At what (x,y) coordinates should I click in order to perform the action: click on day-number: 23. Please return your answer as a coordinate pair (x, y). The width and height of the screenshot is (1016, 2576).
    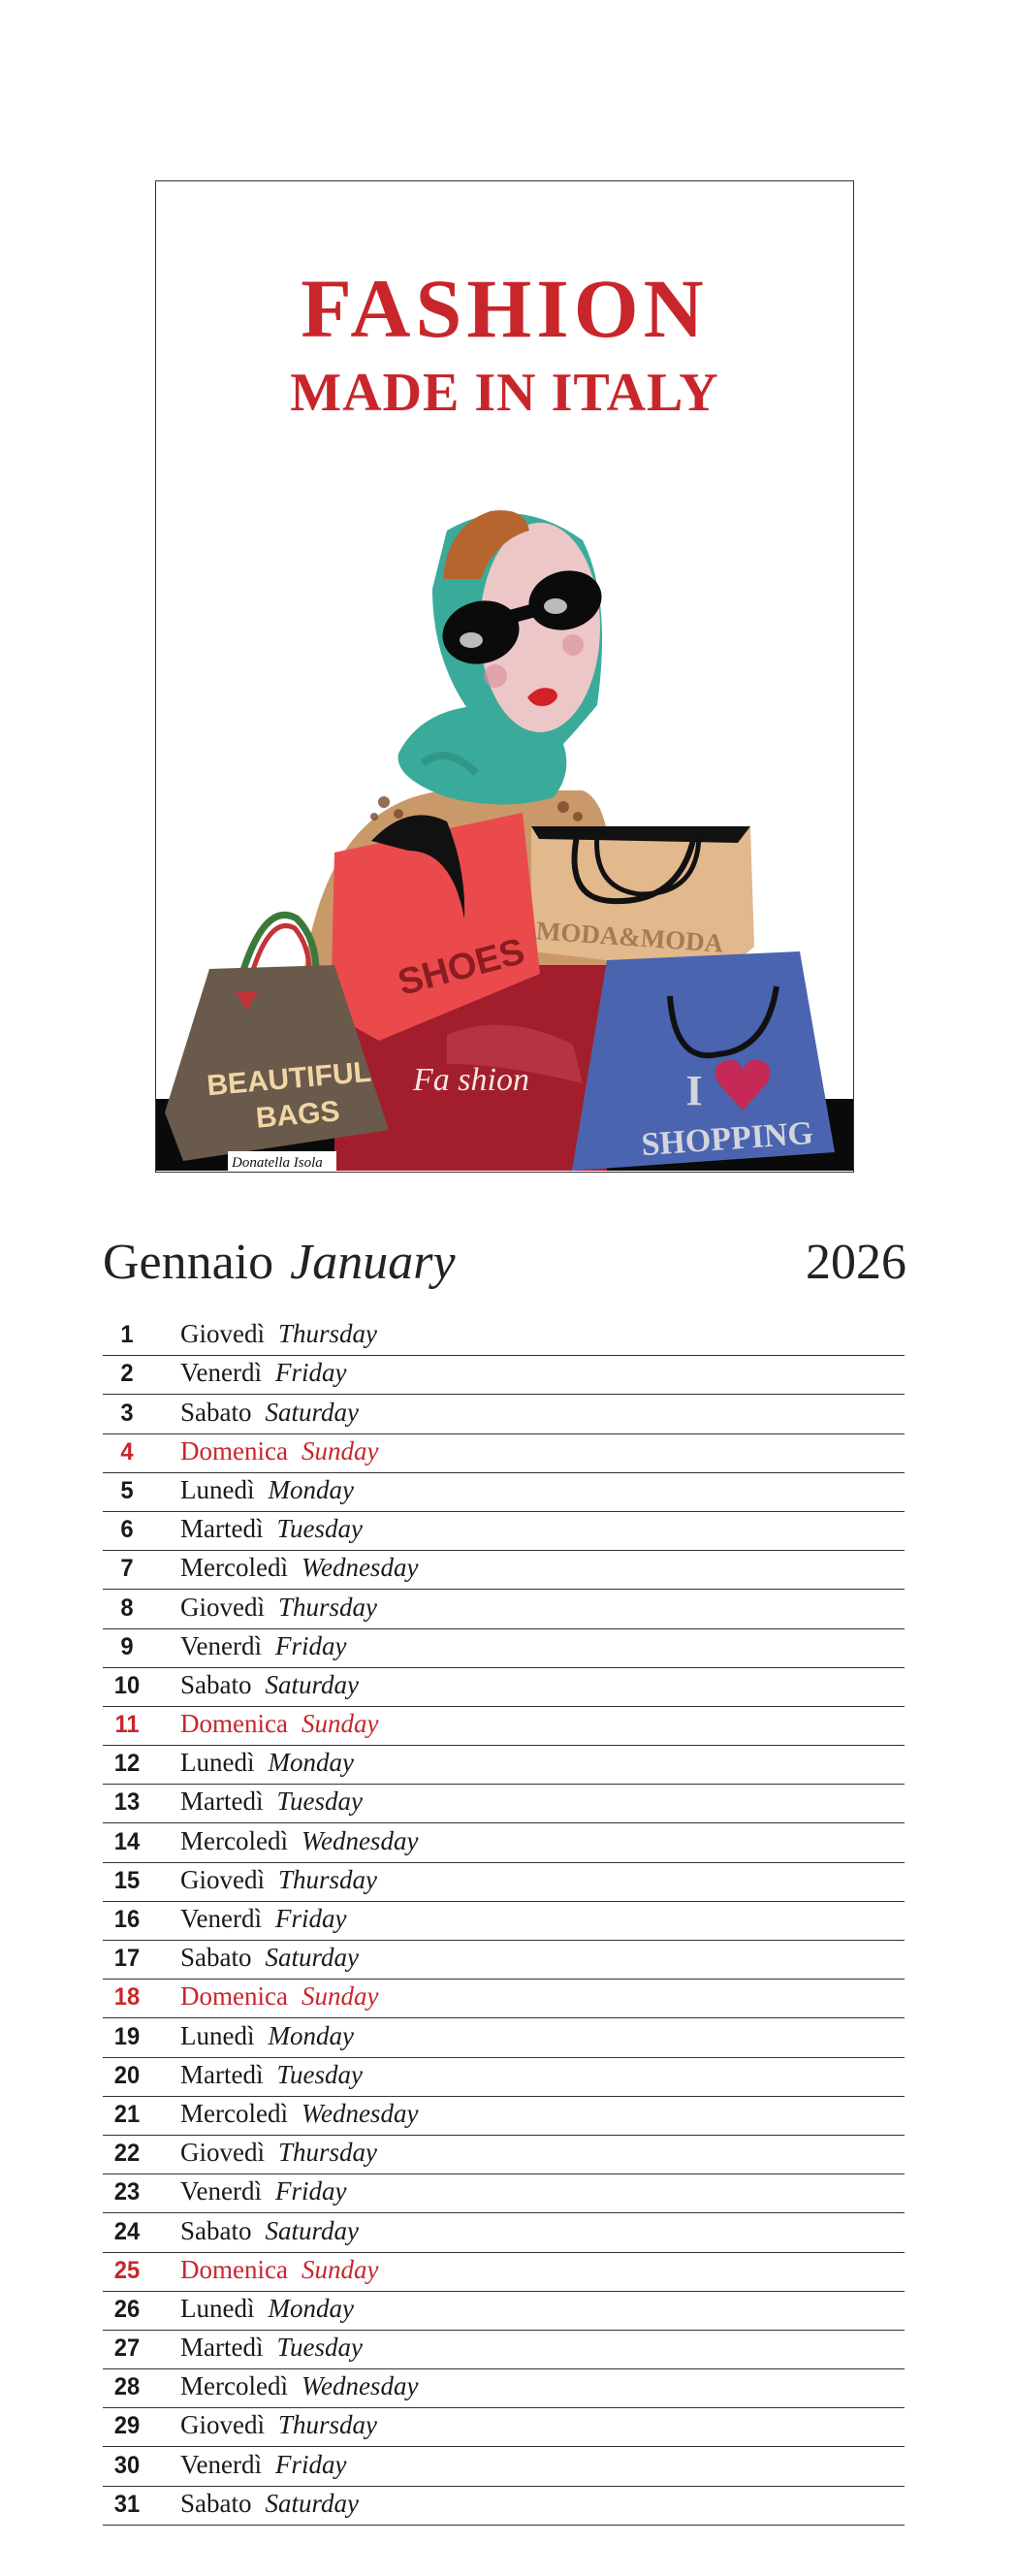
    Looking at the image, I should click on (127, 2192).